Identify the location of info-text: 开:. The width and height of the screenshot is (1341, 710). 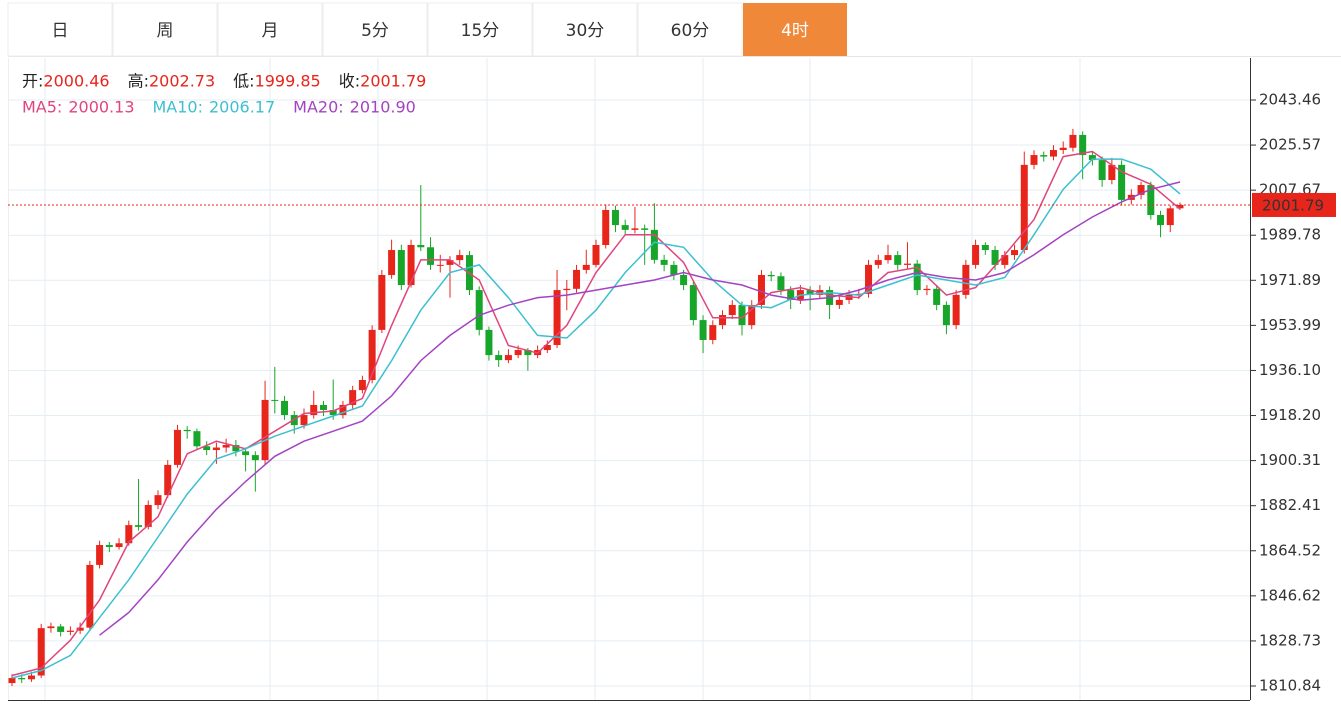
(32, 81).